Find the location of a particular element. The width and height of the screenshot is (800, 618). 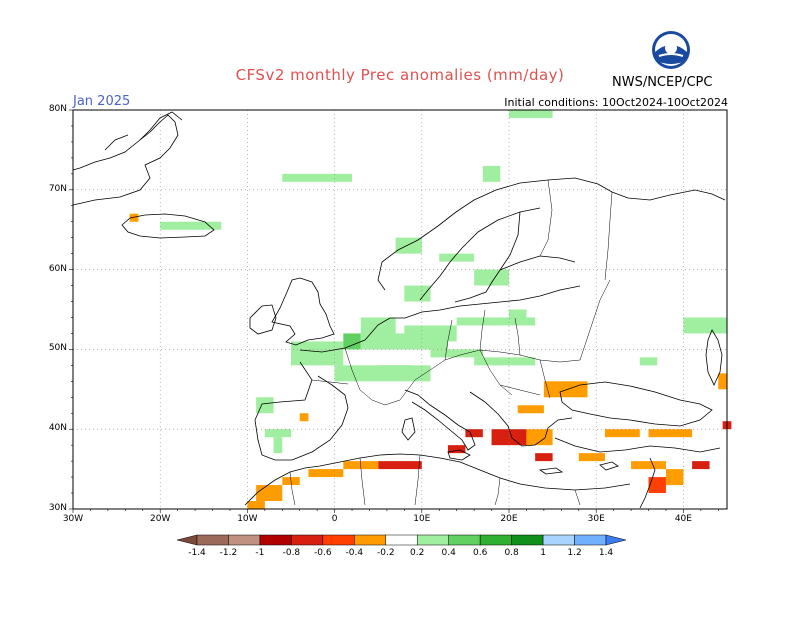

italy-coast is located at coordinates (440, 420).